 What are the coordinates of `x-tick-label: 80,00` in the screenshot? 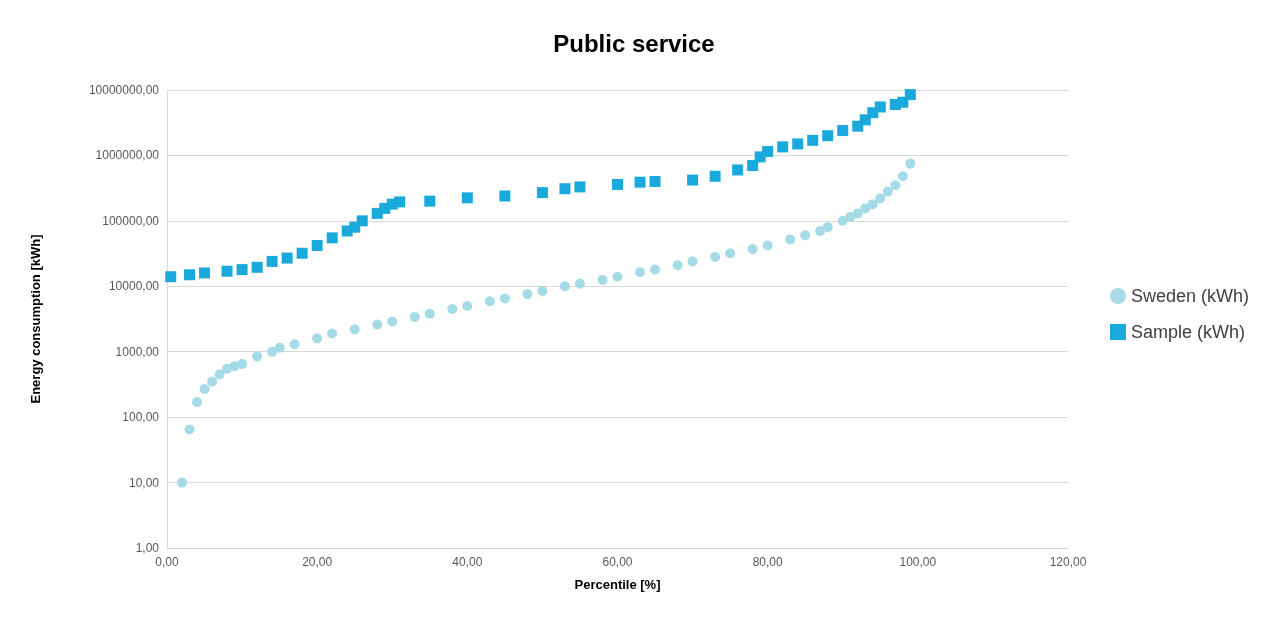 It's located at (768, 562).